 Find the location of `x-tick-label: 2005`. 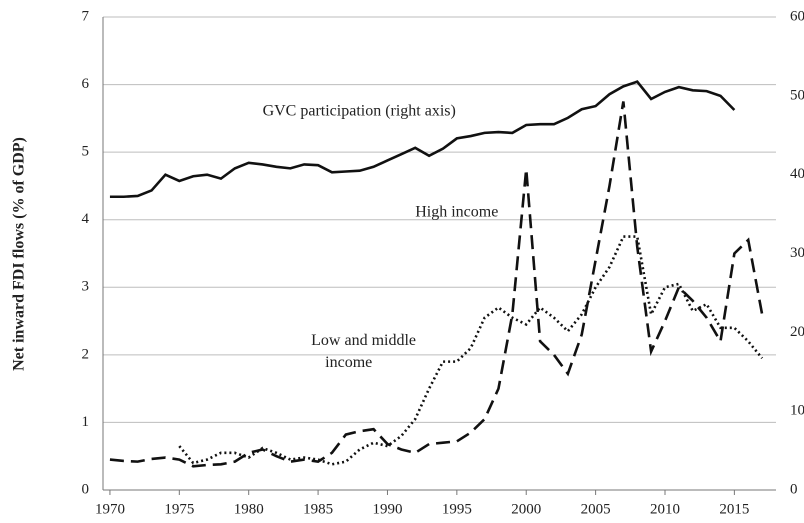

x-tick-label: 2005 is located at coordinates (596, 509).